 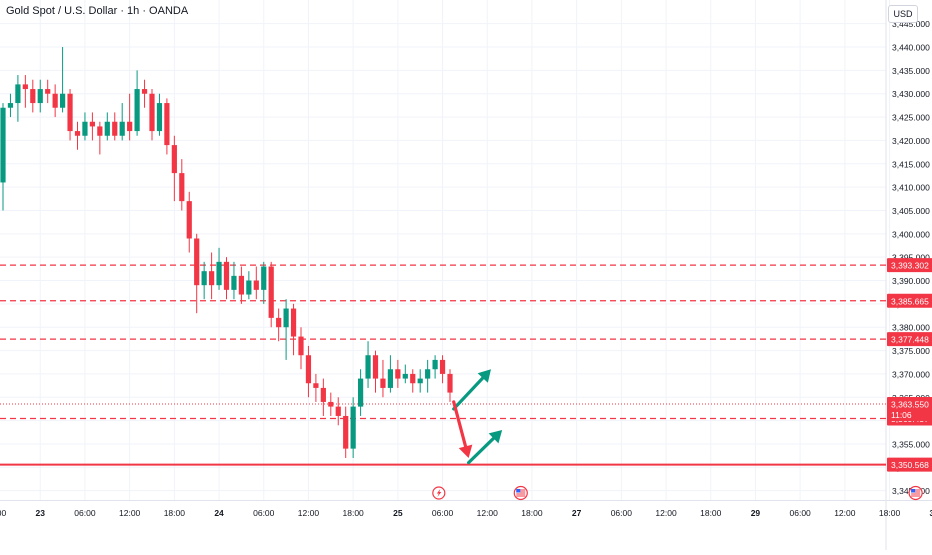 I want to click on price-tick-label: 3,415.000, so click(x=911, y=164).